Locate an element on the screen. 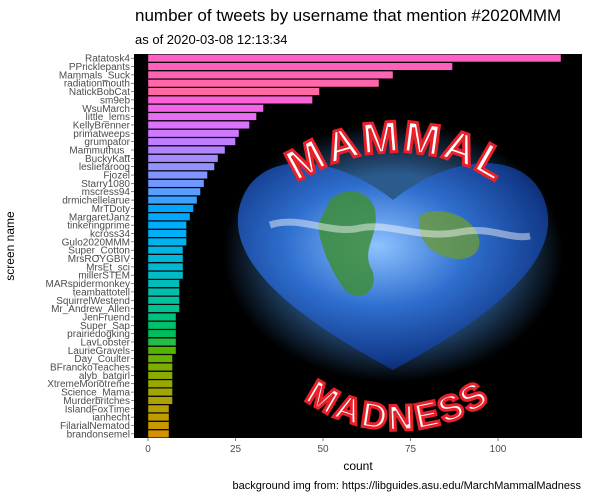 Image resolution: width=589 pixels, height=500 pixels. y-axis-title: screen name is located at coordinates (10, 246).